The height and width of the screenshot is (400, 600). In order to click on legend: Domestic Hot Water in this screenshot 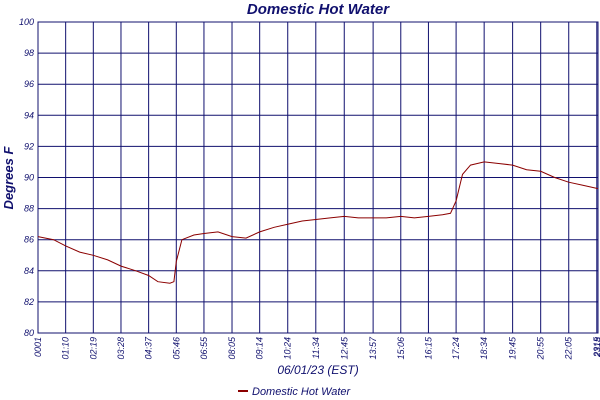, I will do `click(295, 392)`.